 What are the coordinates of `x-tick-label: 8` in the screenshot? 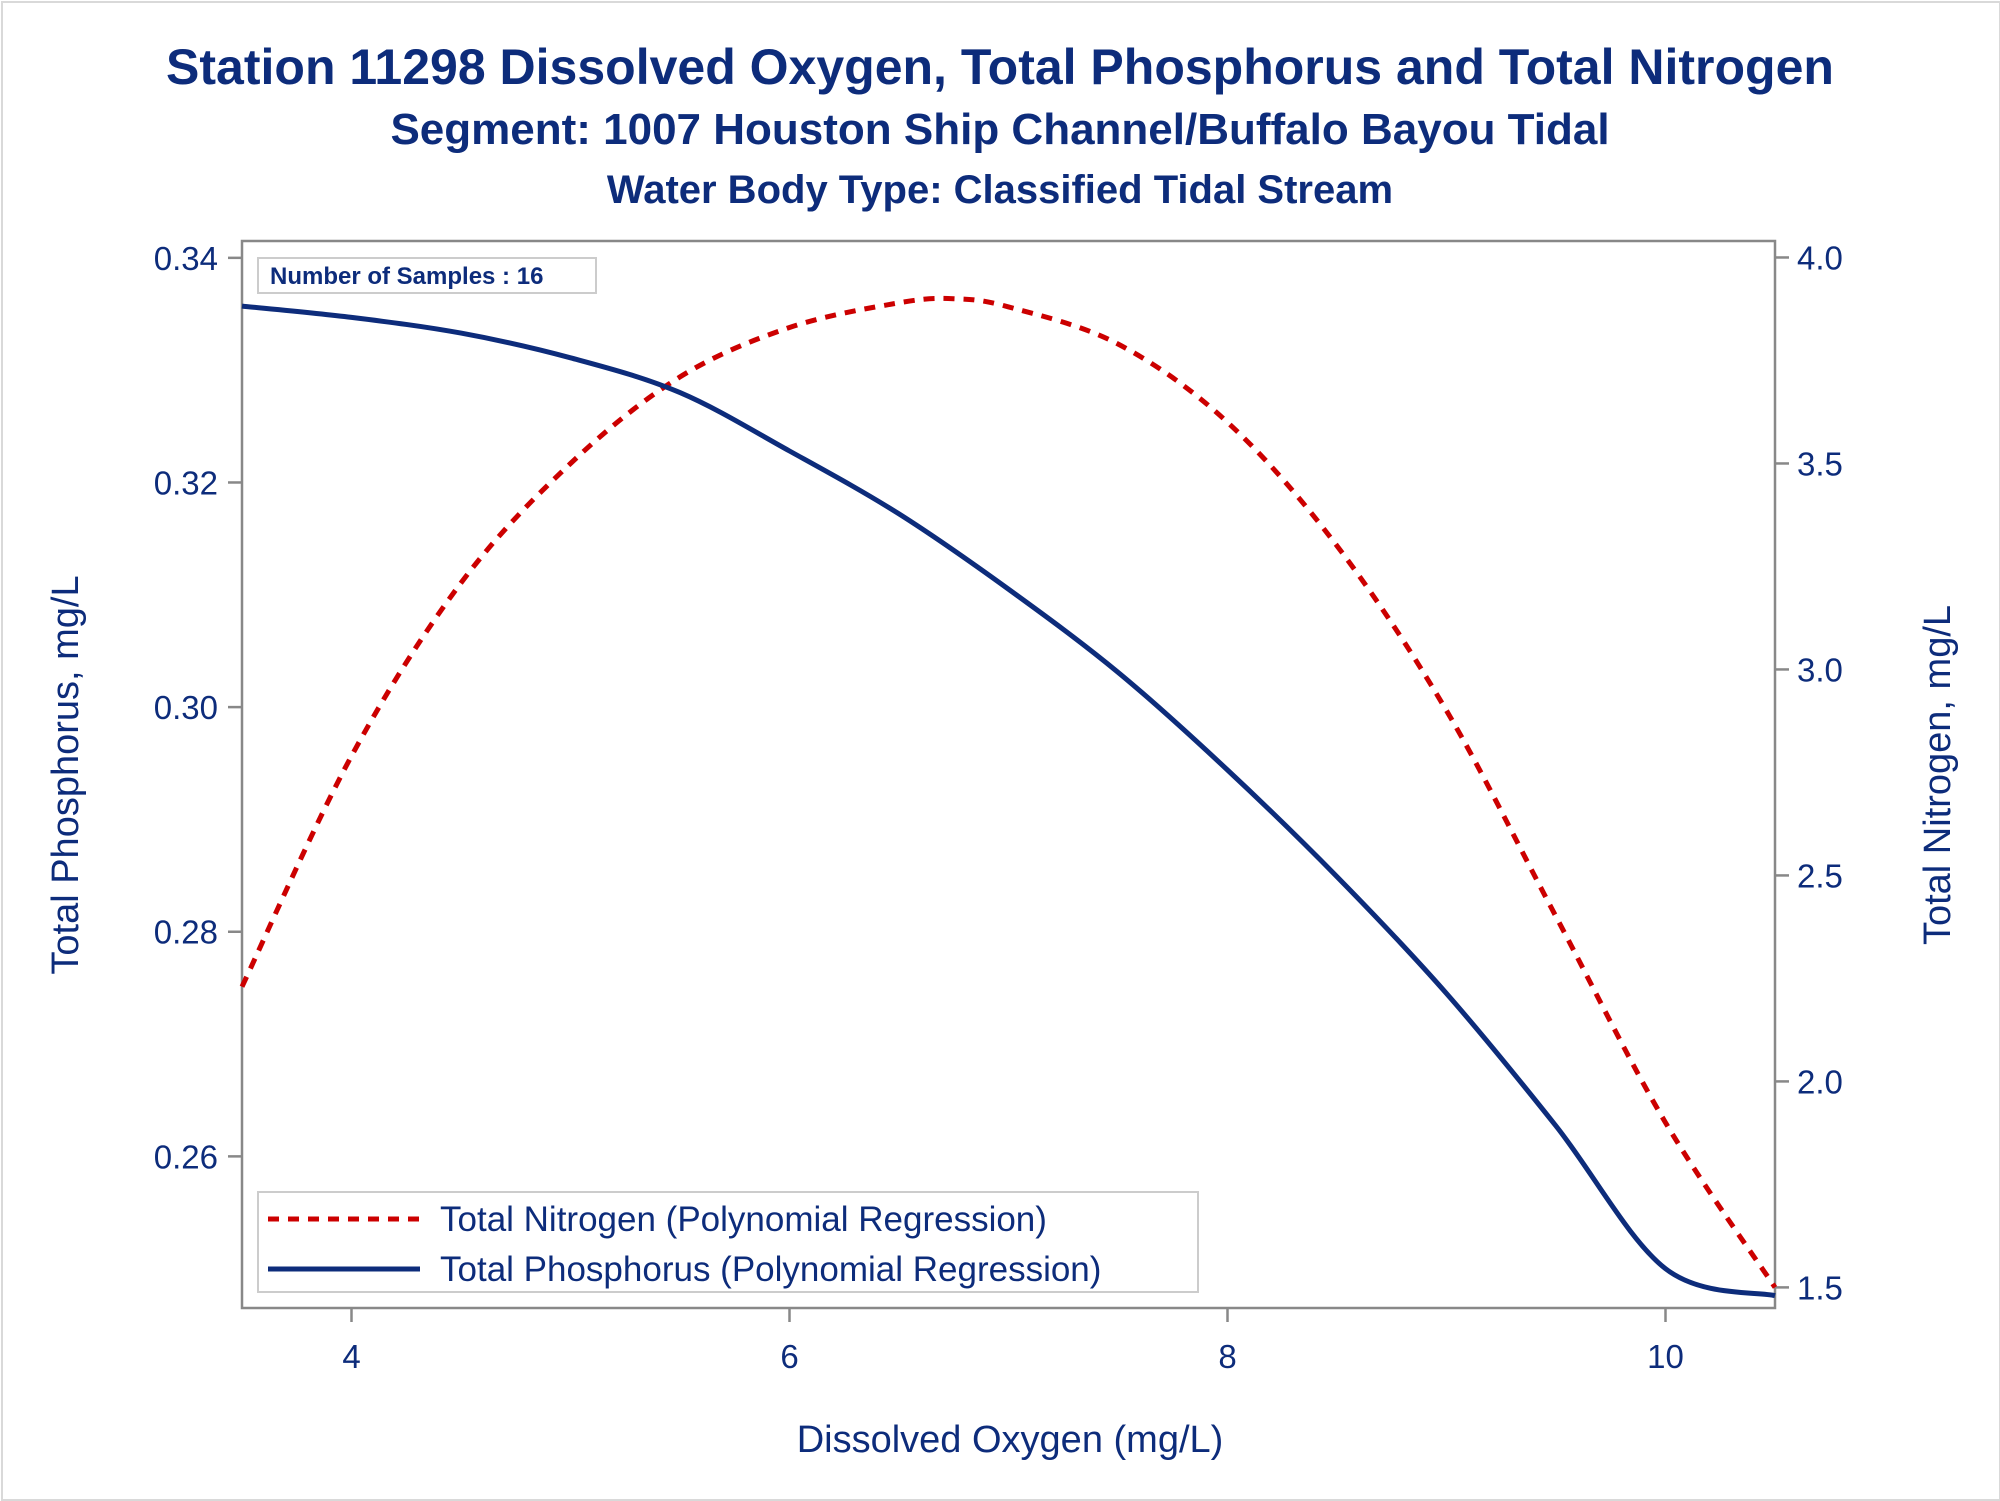 It's located at (1227, 1356).